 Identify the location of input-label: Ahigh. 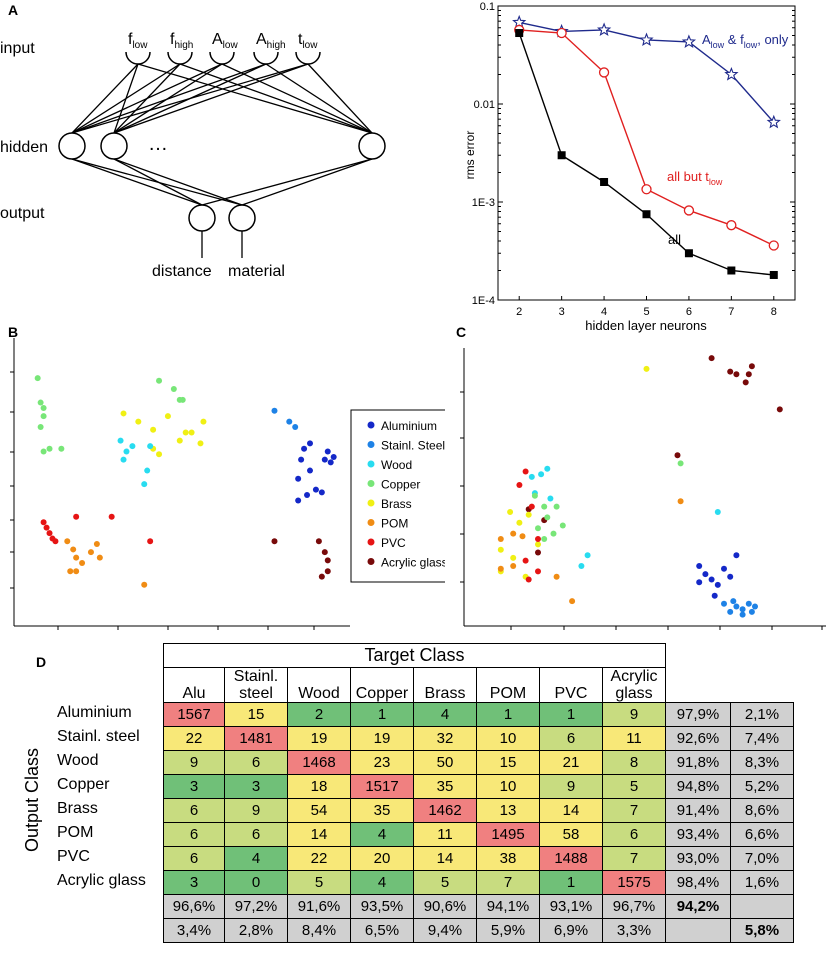
(271, 41).